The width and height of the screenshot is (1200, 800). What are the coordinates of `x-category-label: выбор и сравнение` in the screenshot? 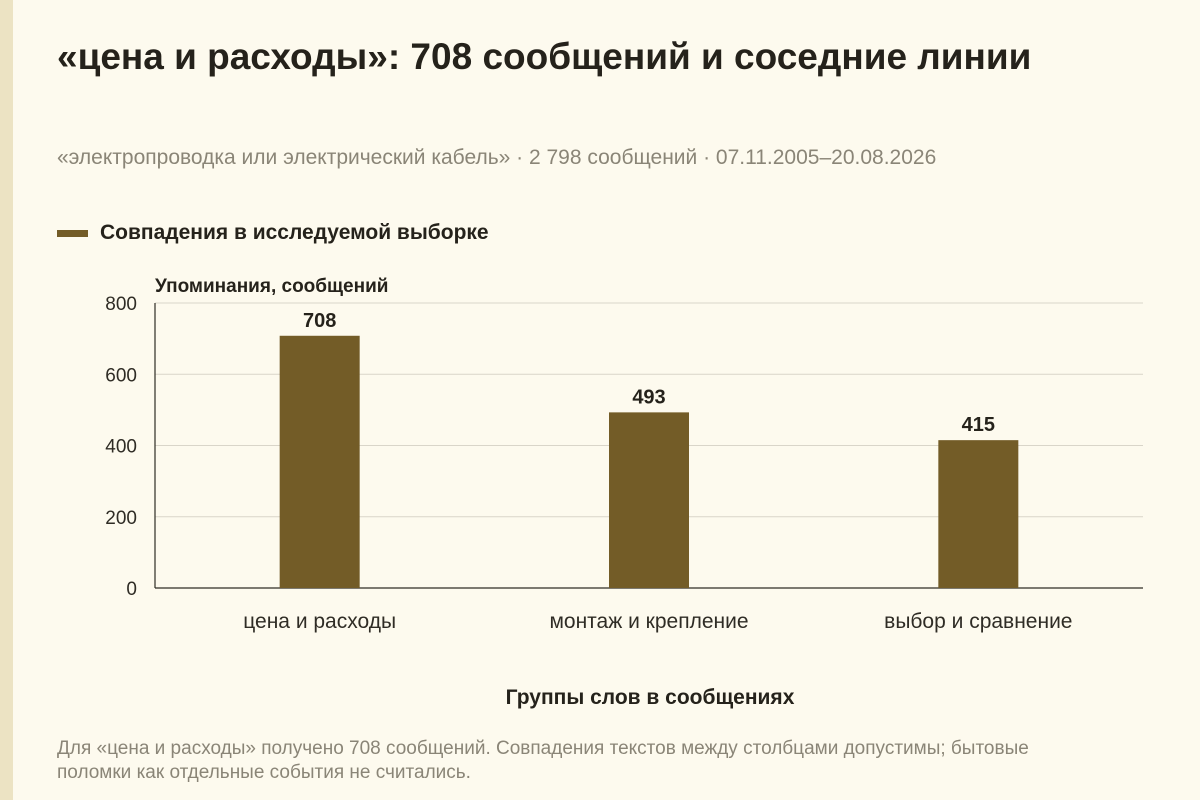 It's located at (978, 621).